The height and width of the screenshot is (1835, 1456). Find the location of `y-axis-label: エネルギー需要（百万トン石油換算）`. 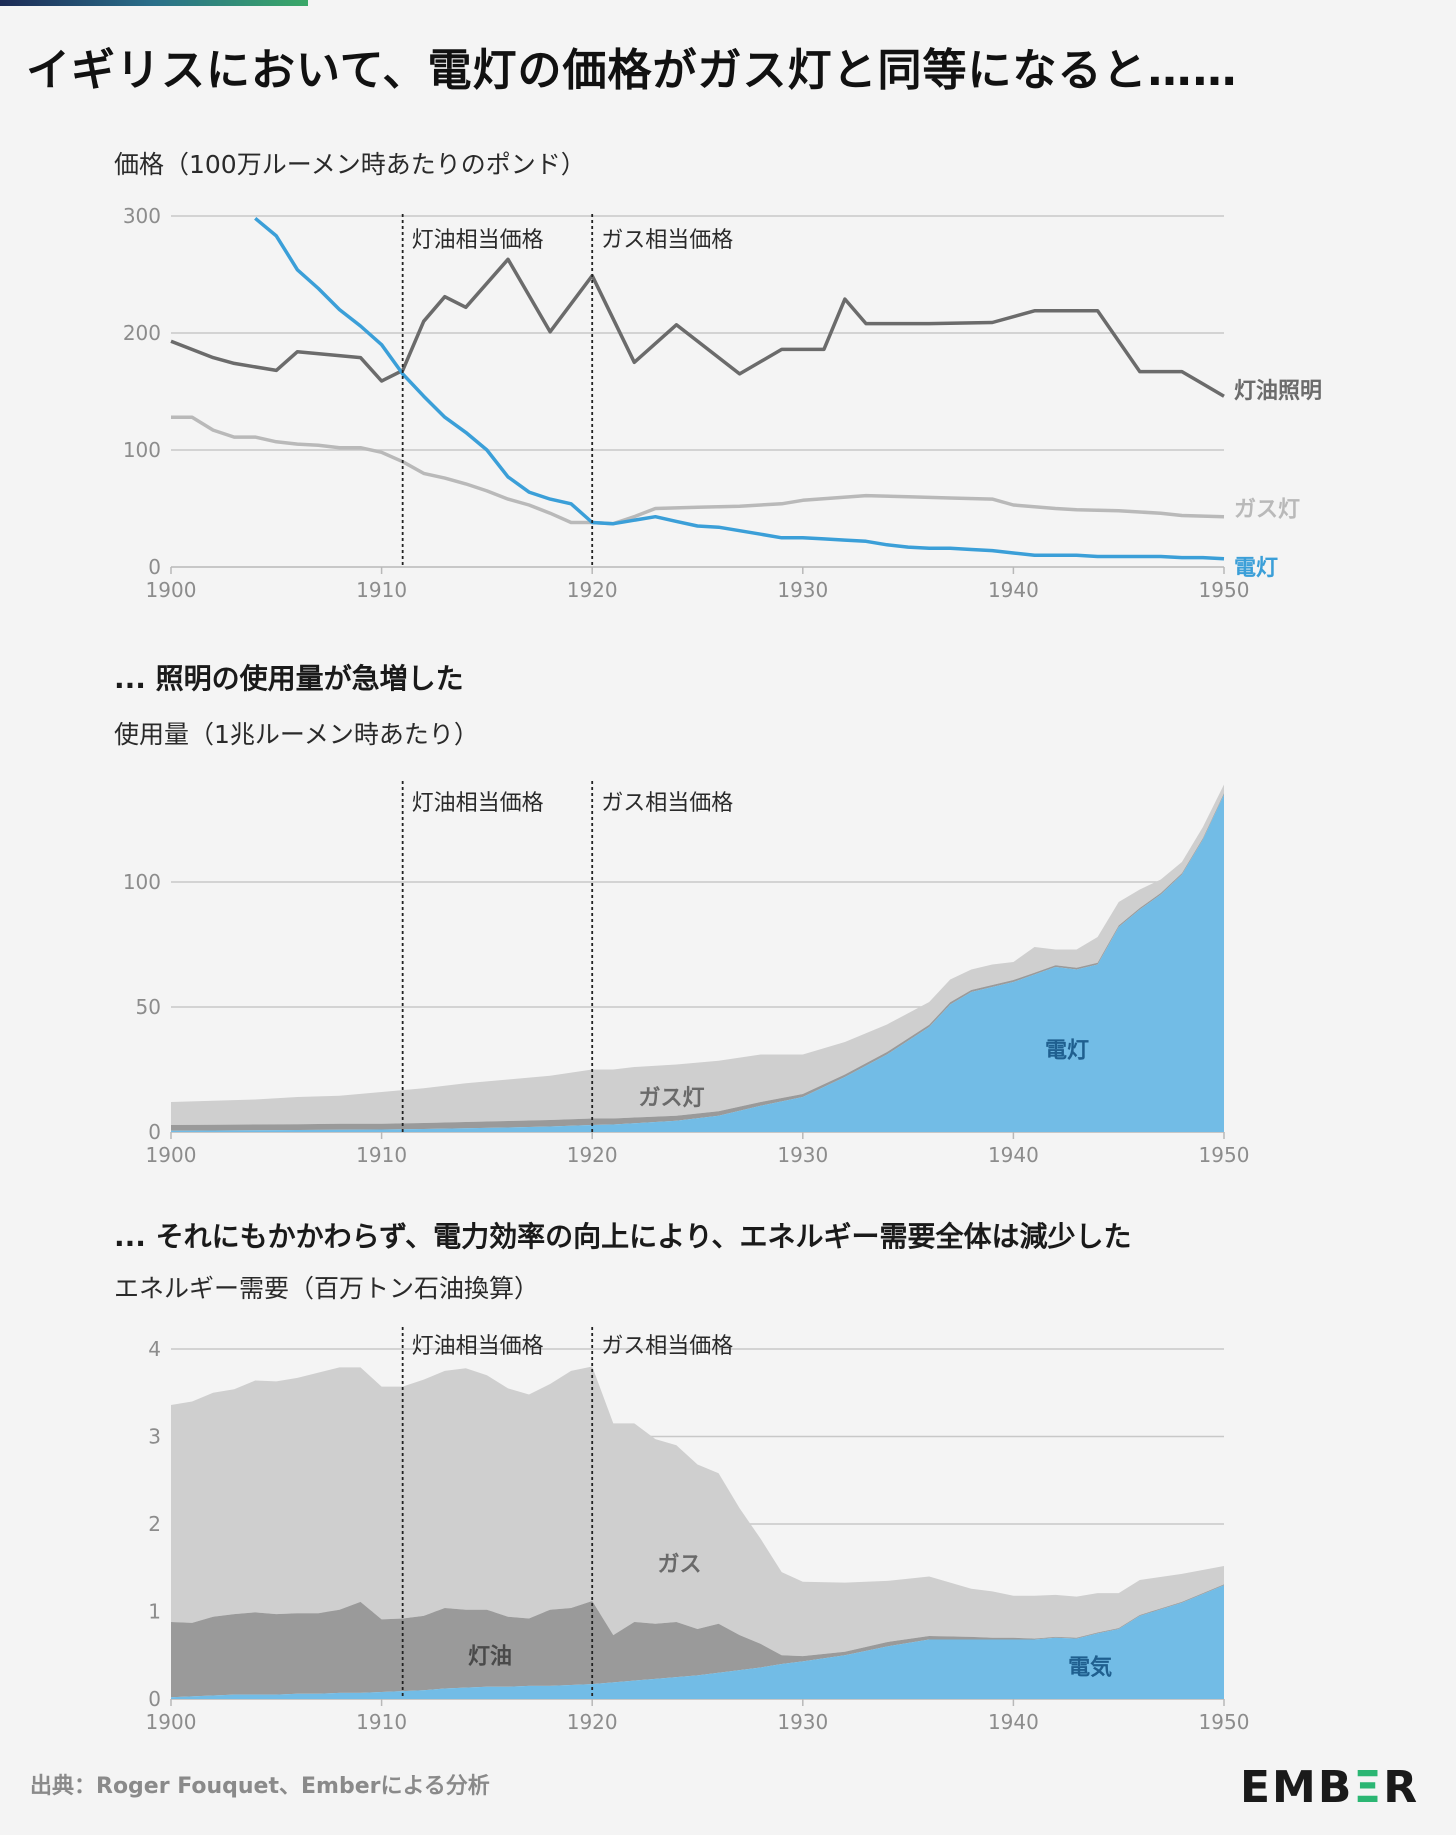

y-axis-label: エネルギー需要（百万トン石油換算） is located at coordinates (326, 1288).